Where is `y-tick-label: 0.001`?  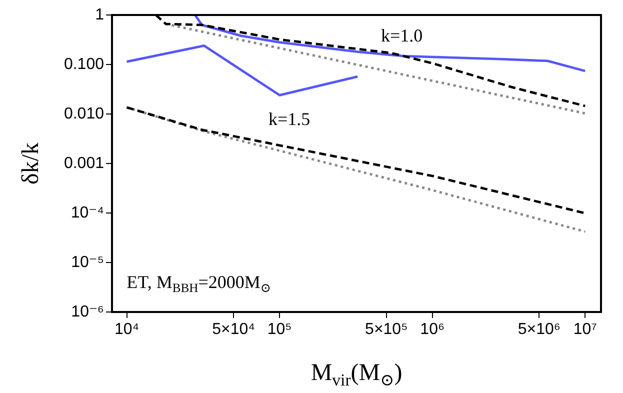 y-tick-label: 0.001 is located at coordinates (84, 163).